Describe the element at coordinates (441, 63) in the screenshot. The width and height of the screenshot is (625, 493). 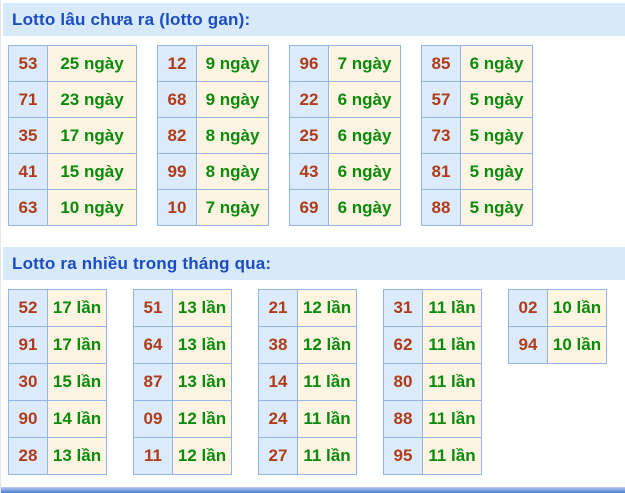
I see `lotto-number-cell: 85` at that location.